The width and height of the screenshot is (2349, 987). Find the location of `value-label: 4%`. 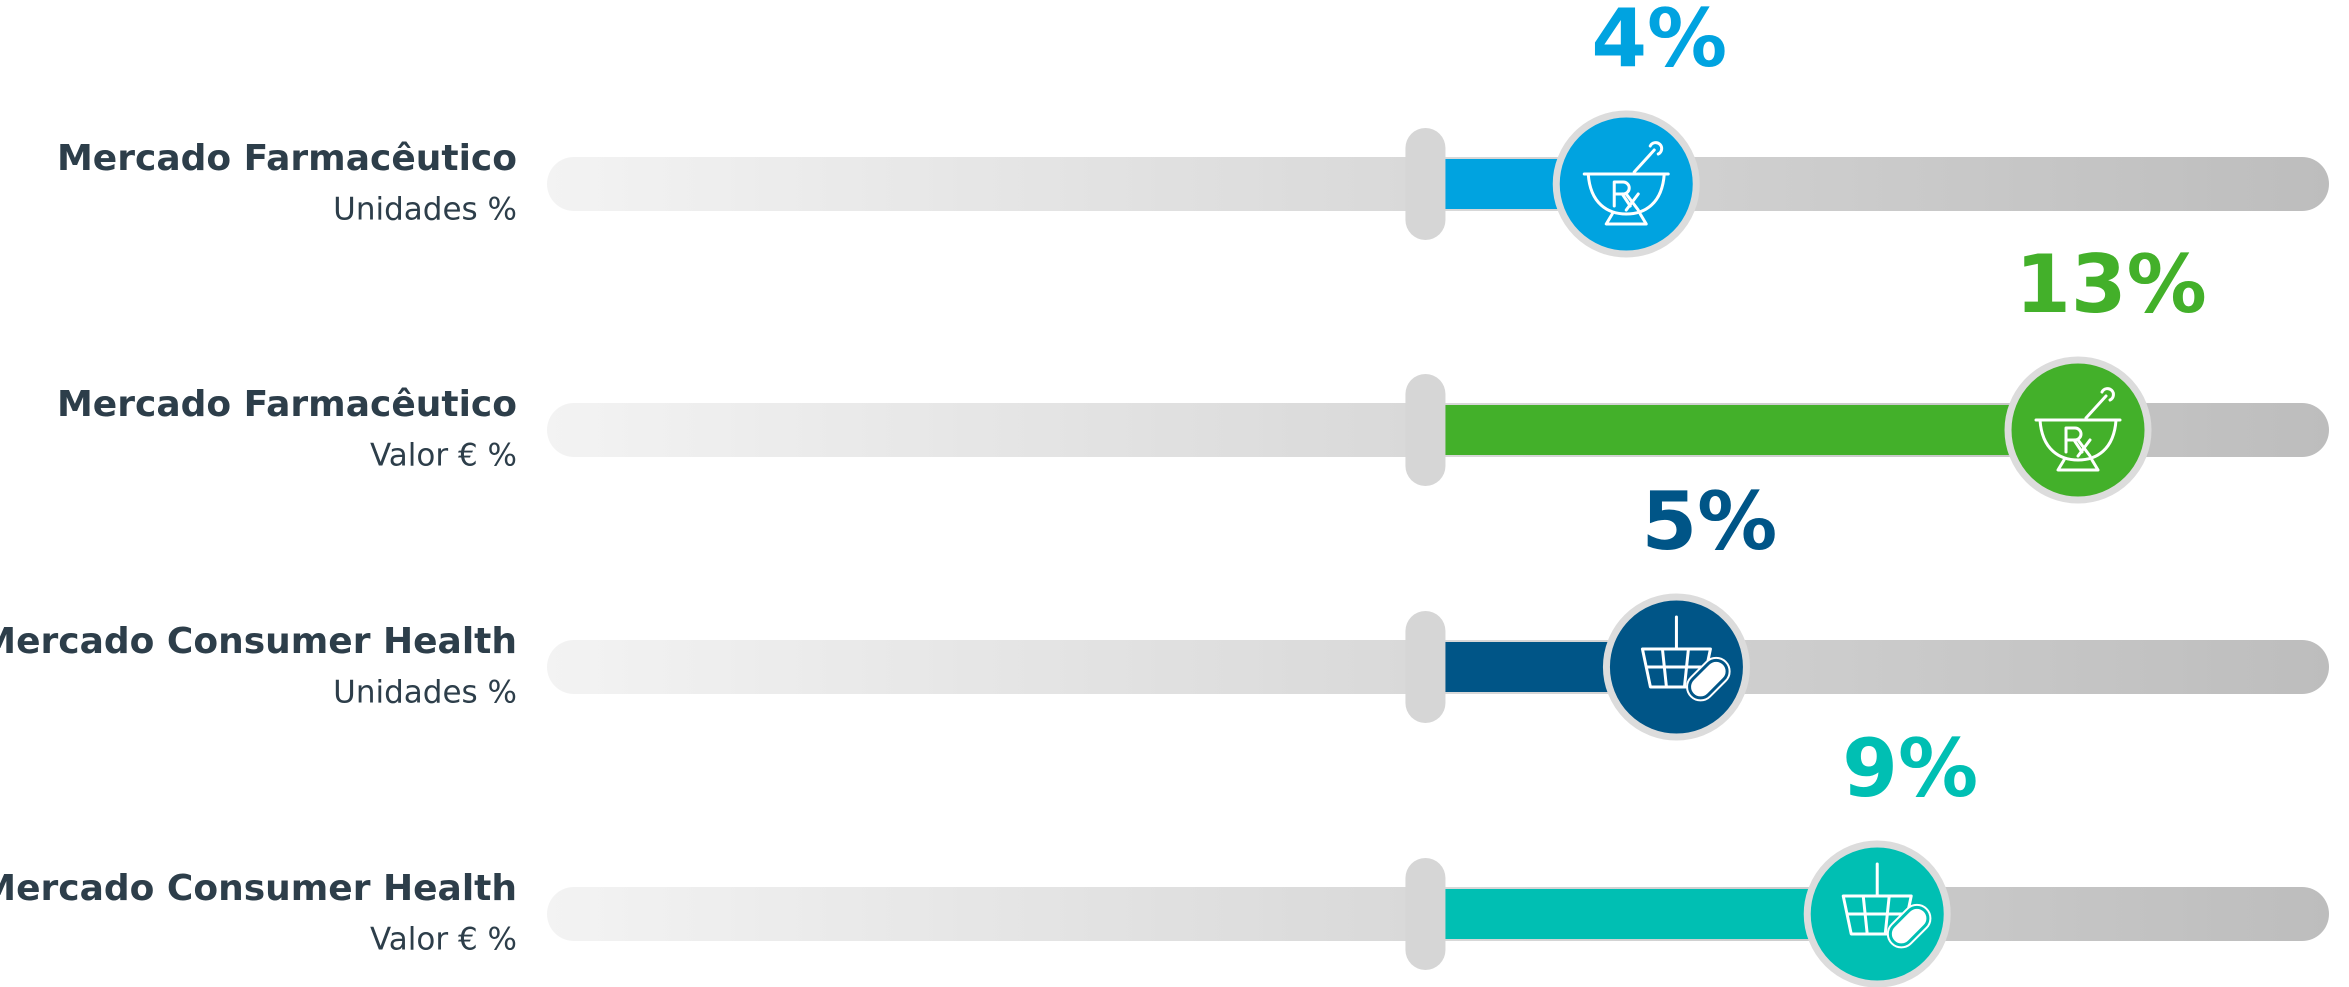

value-label: 4% is located at coordinates (1659, 42).